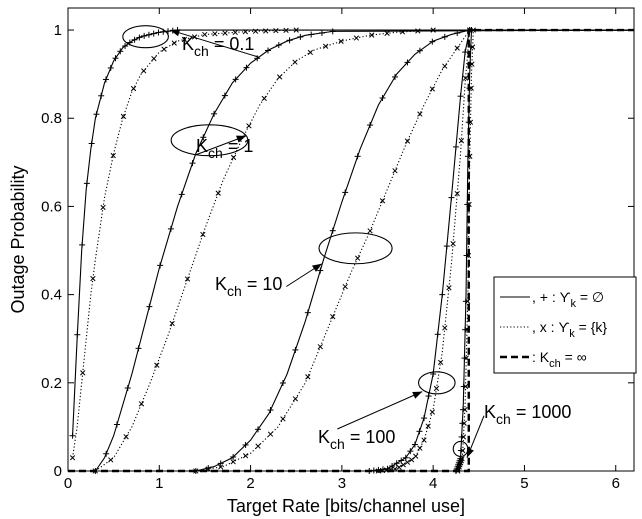  What do you see at coordinates (159, 483) in the screenshot?
I see `x-tick-label-1: 1` at bounding box center [159, 483].